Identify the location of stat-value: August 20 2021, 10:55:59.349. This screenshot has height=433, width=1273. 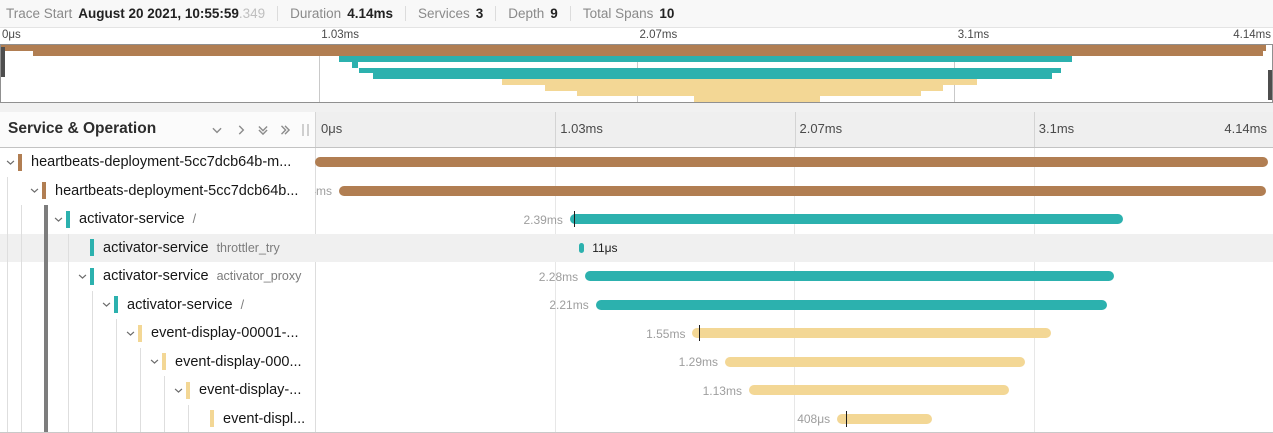
(172, 13).